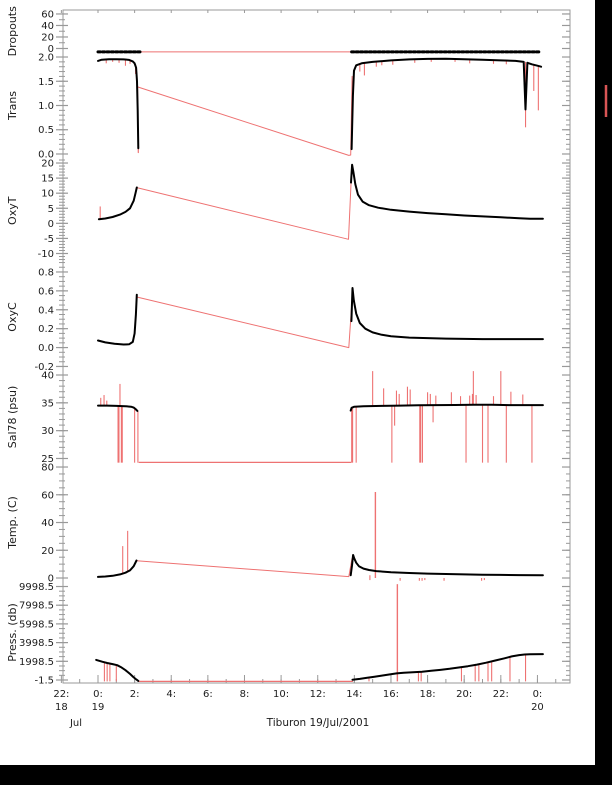  What do you see at coordinates (61, 707) in the screenshot?
I see `date-label: 18` at bounding box center [61, 707].